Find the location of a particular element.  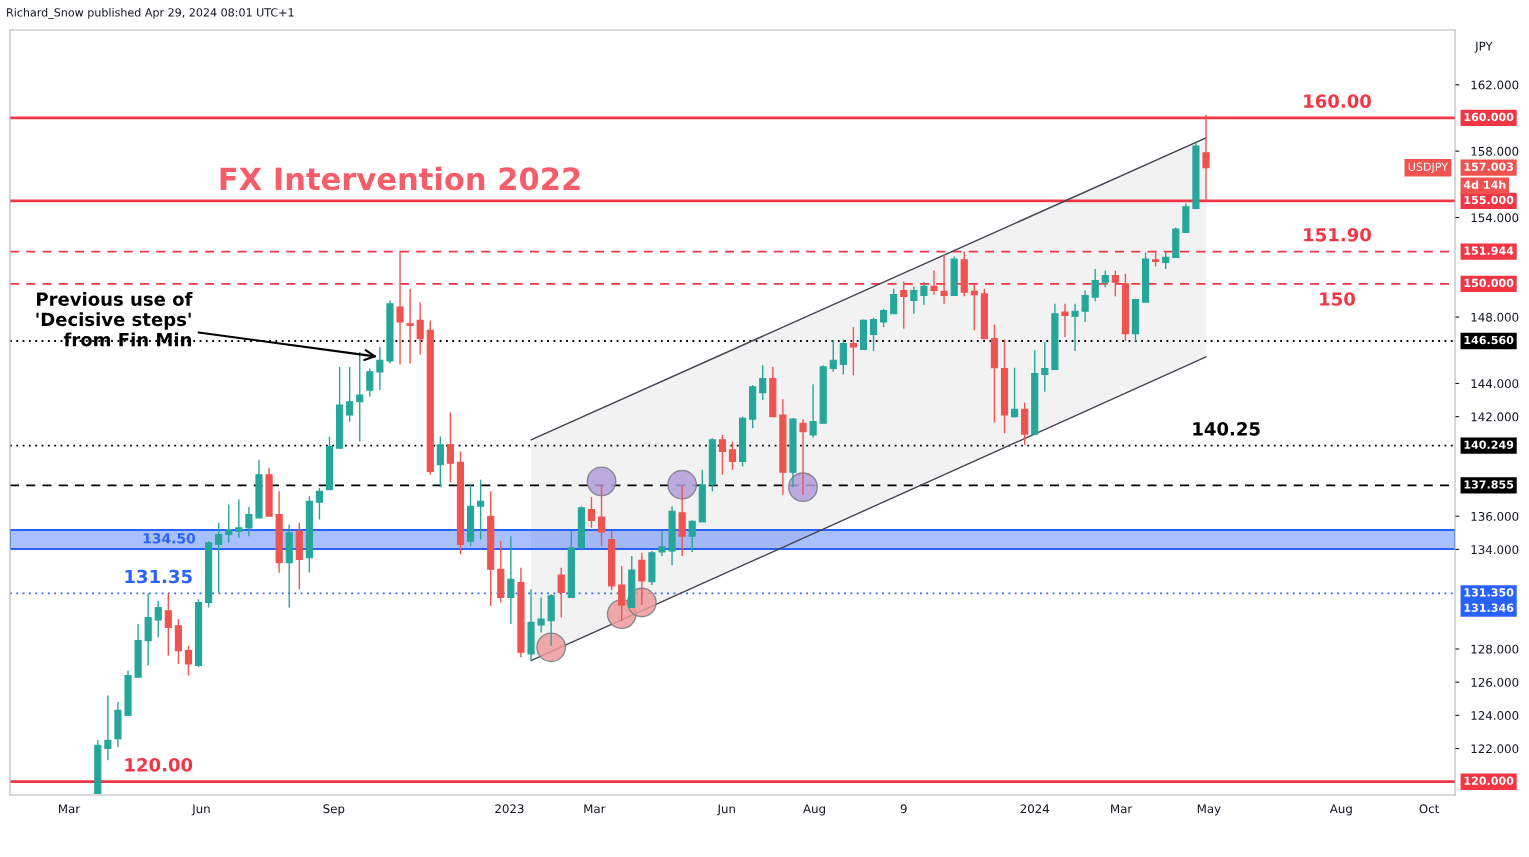

ref-line-label: 146.560 is located at coordinates (1489, 340).